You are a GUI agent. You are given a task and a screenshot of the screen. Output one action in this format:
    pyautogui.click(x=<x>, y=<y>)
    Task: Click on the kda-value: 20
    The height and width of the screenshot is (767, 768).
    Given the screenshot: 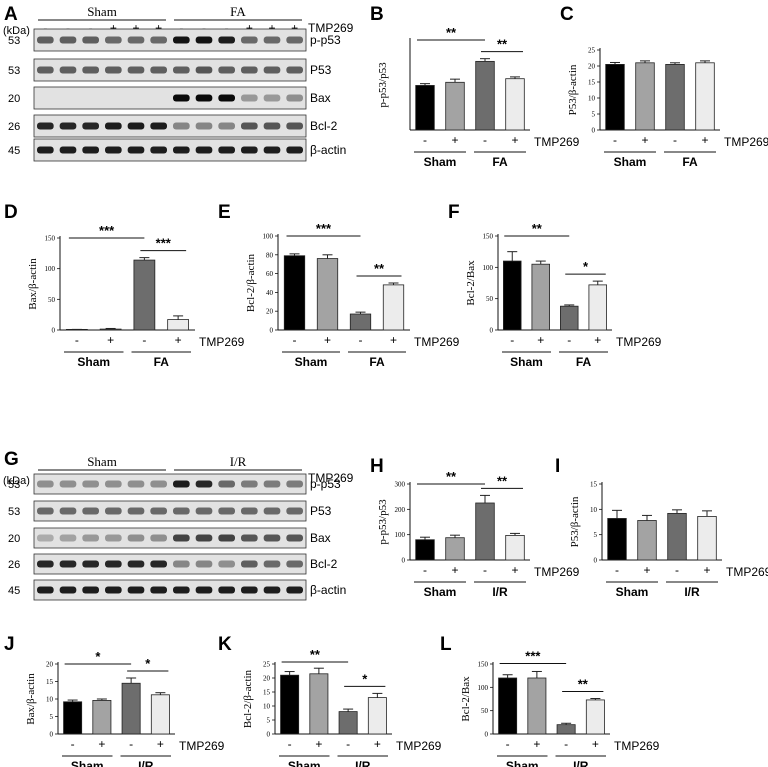 What is the action you would take?
    pyautogui.click(x=14, y=539)
    